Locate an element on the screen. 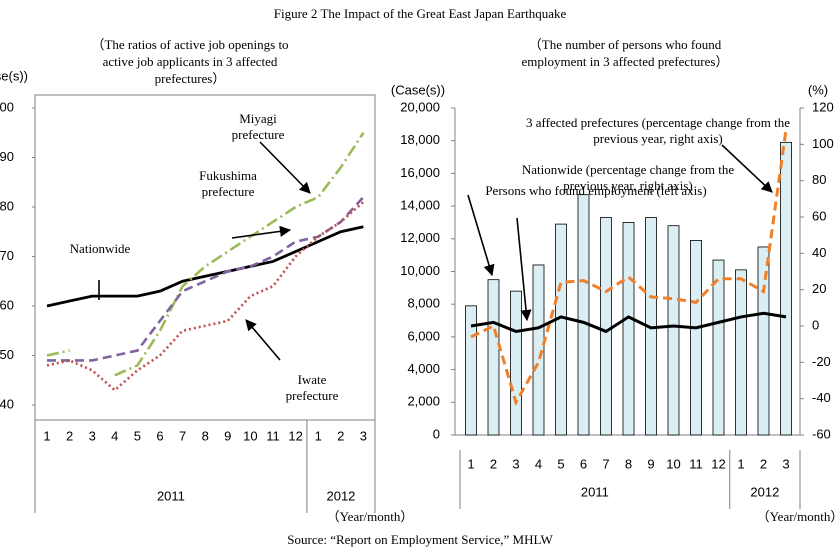  subtitle: prefectures） is located at coordinates (190, 78).